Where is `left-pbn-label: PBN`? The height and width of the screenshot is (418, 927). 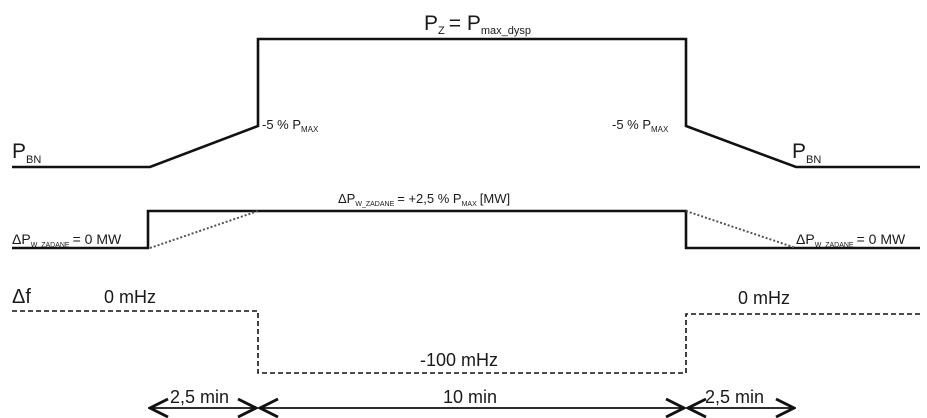 left-pbn-label: PBN is located at coordinates (26, 153).